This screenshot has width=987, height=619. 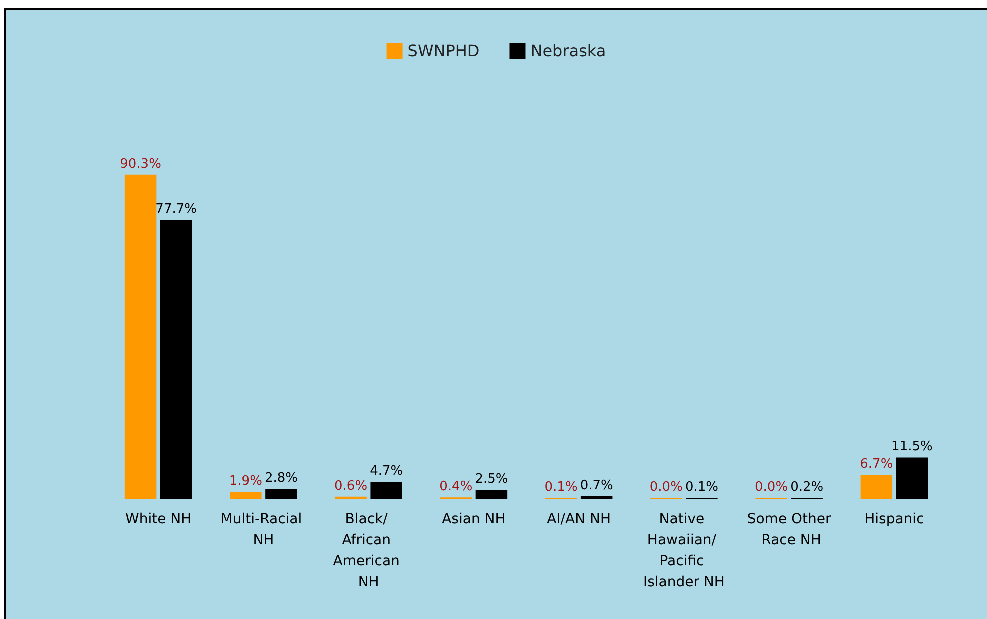 I want to click on x-tick-label: Hispanic, so click(x=894, y=520).